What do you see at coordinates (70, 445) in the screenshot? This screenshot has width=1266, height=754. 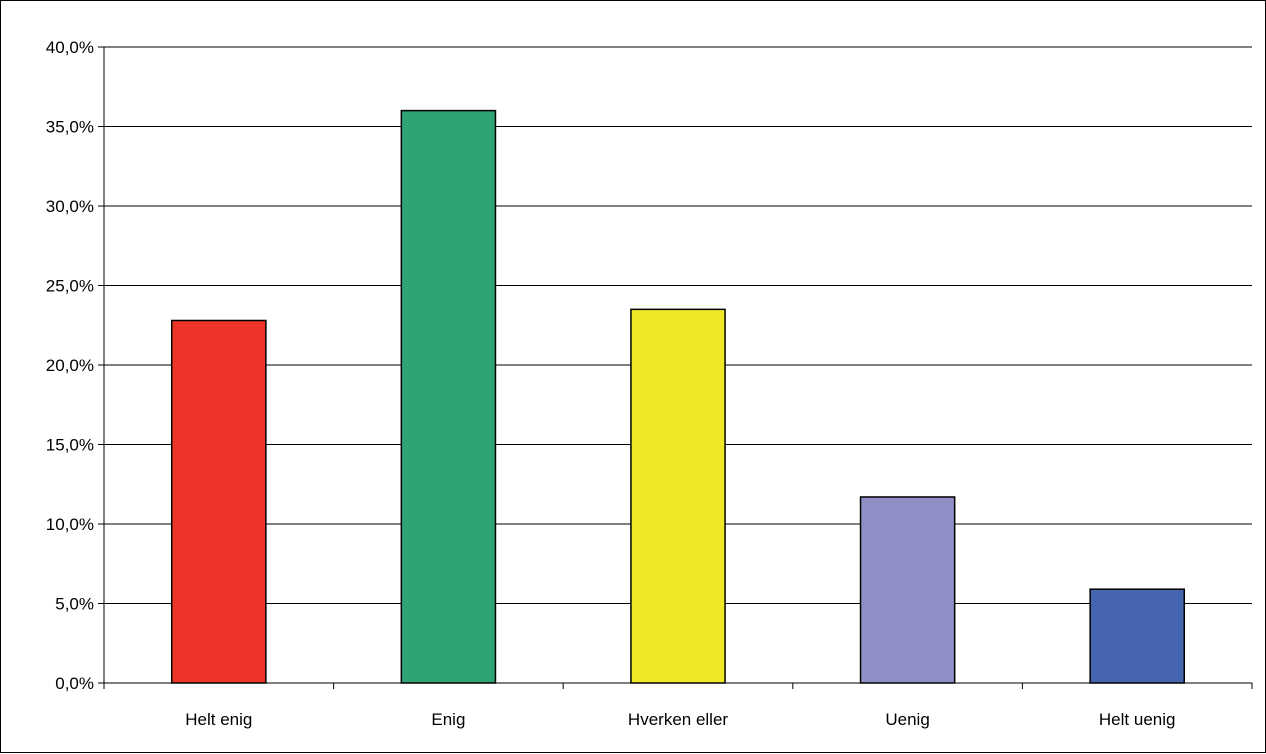 I see `y-tick-label: 15,0%` at bounding box center [70, 445].